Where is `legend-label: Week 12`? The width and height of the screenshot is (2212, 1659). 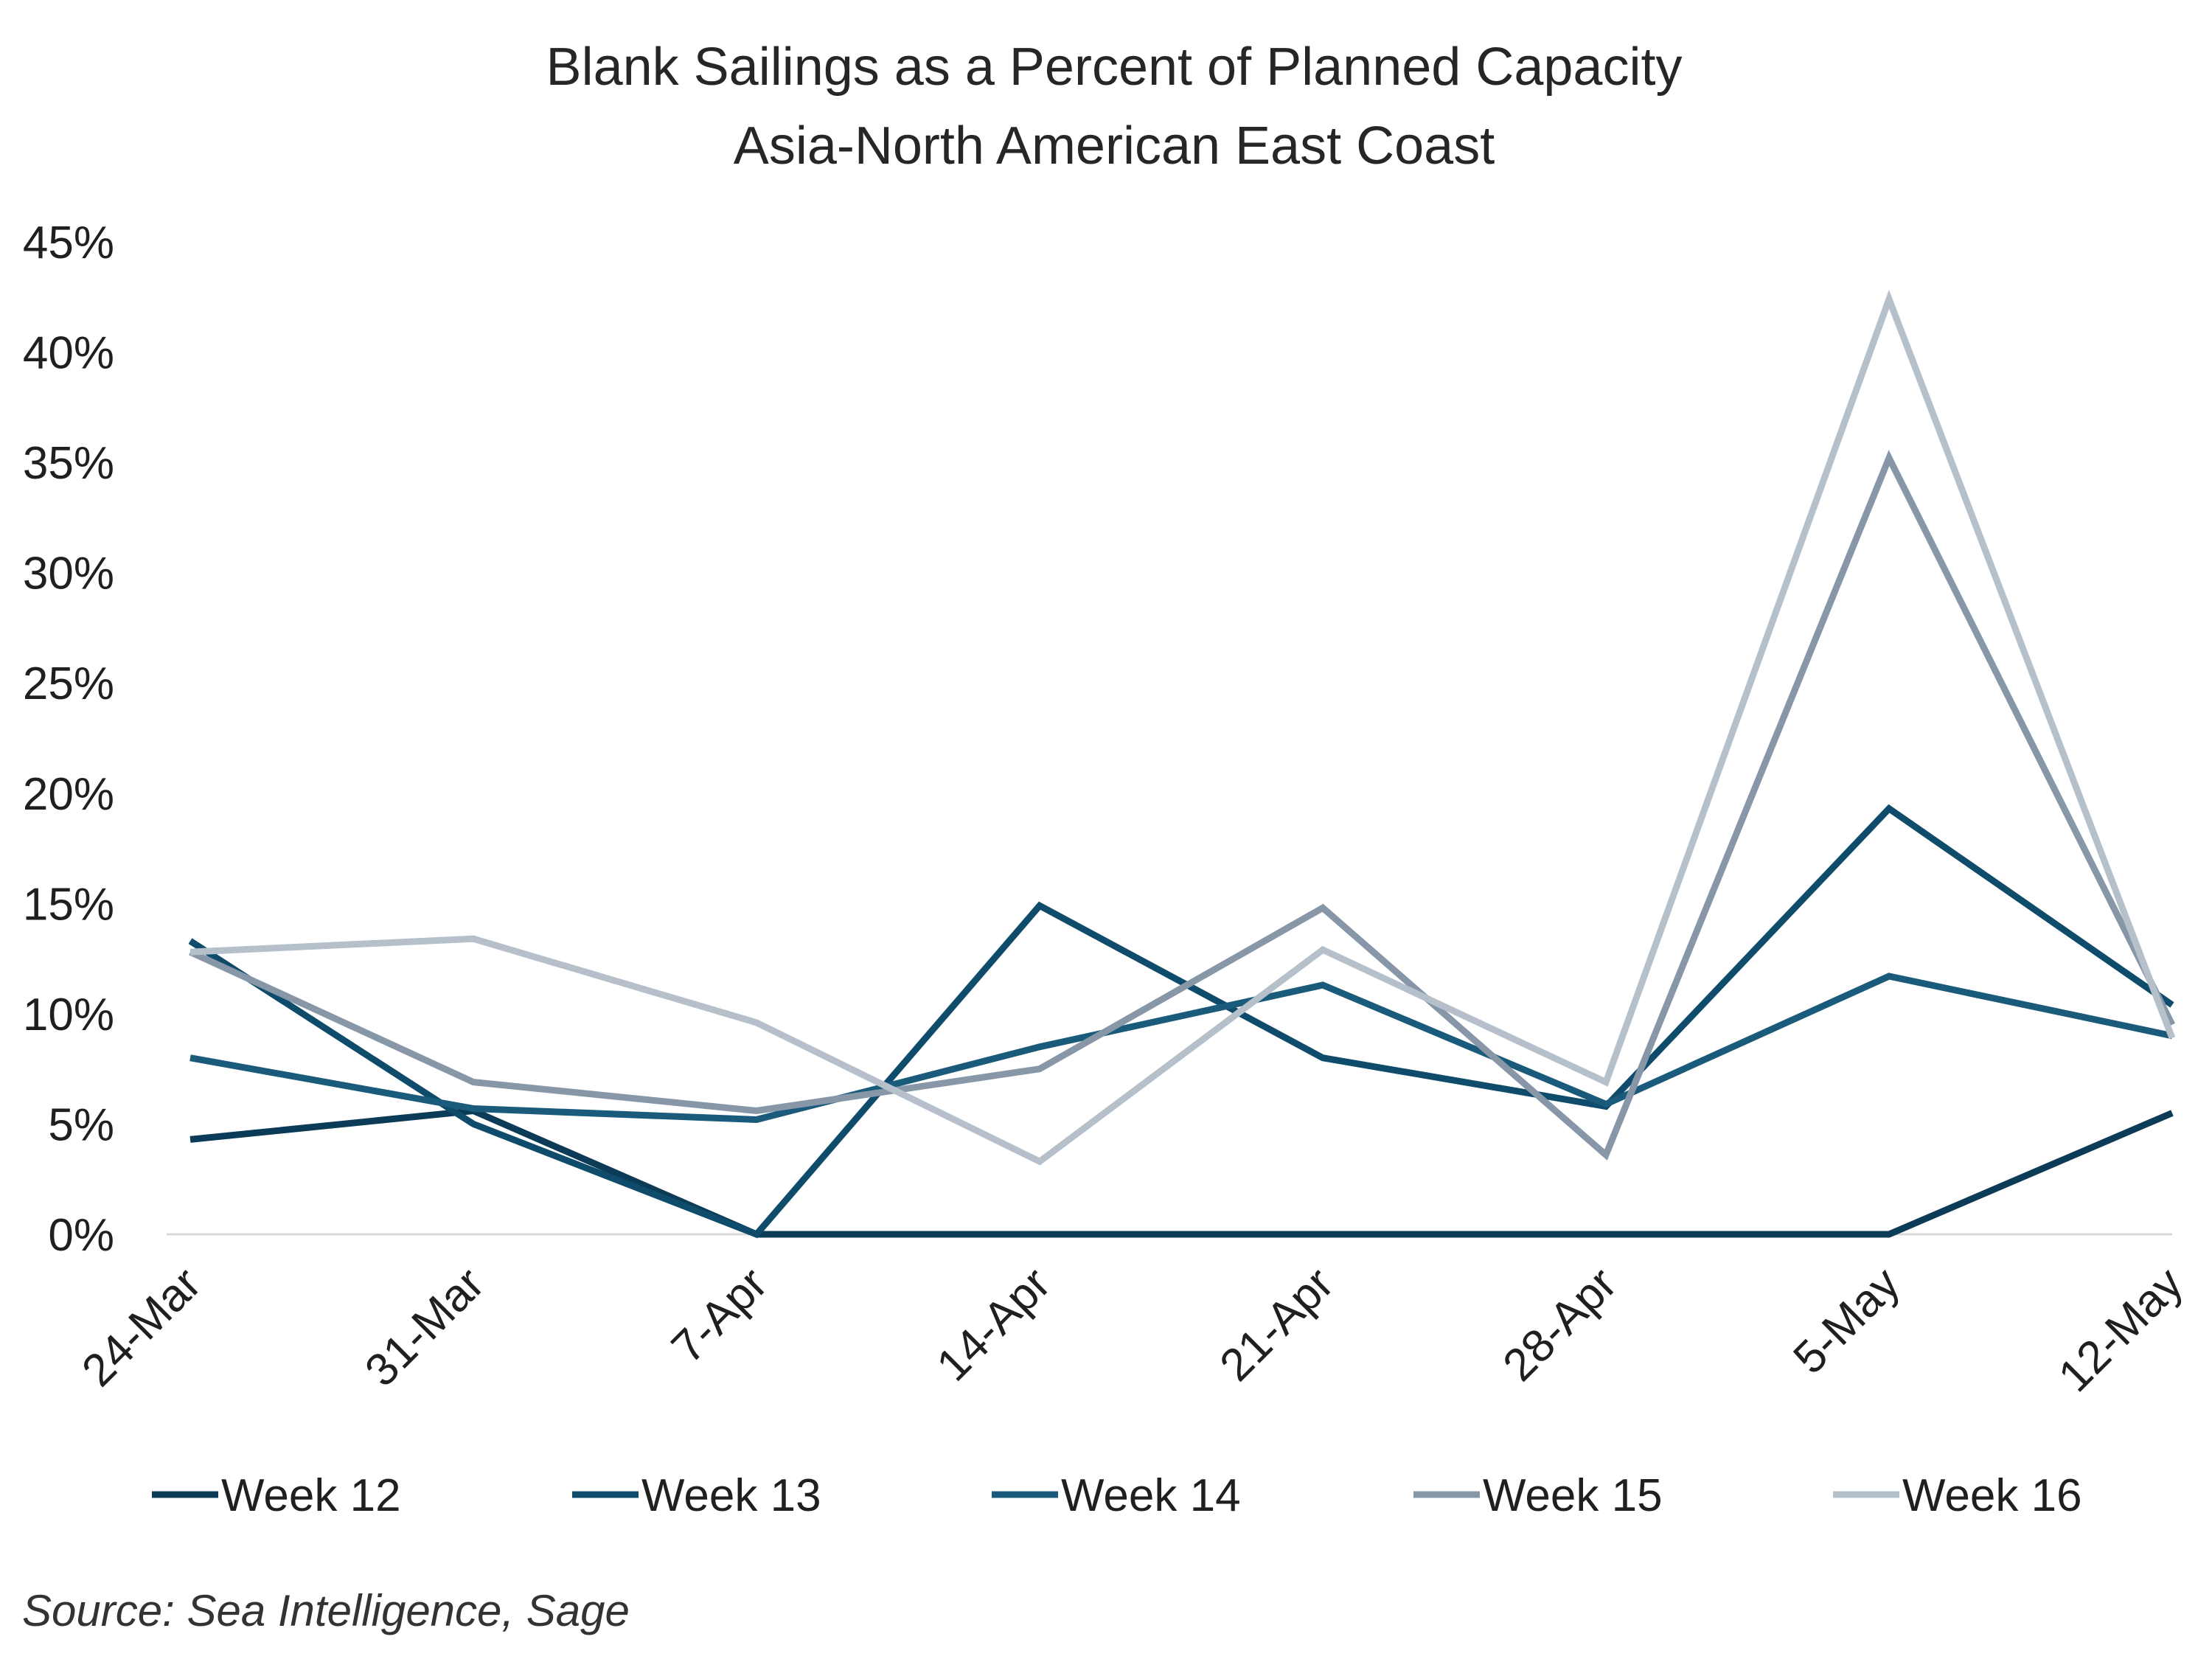
legend-label: Week 12 is located at coordinates (311, 1495).